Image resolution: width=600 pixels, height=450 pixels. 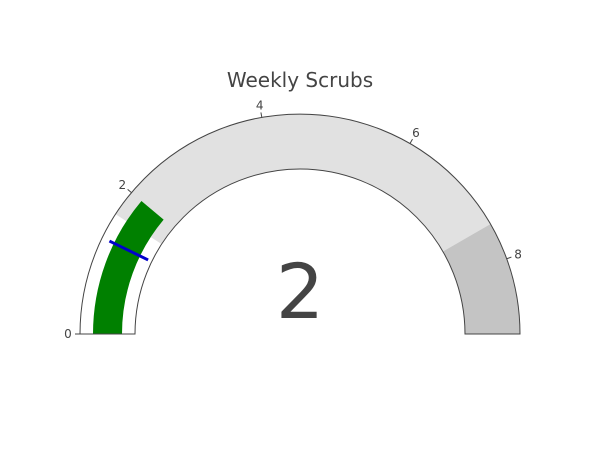 What do you see at coordinates (68, 334) in the screenshot?
I see `tick-label: 0` at bounding box center [68, 334].